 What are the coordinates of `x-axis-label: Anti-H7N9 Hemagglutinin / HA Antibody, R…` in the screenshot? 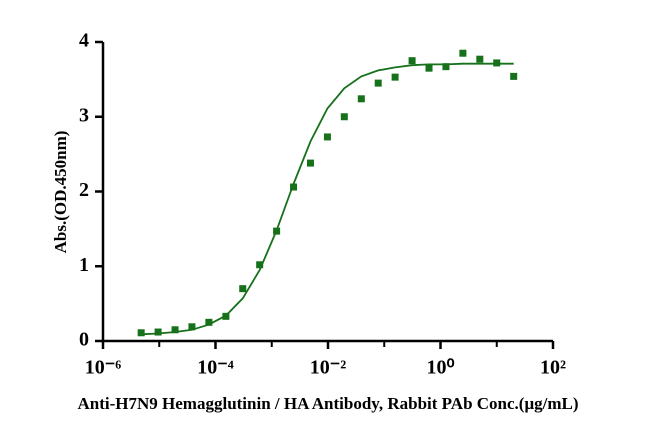 It's located at (328, 403).